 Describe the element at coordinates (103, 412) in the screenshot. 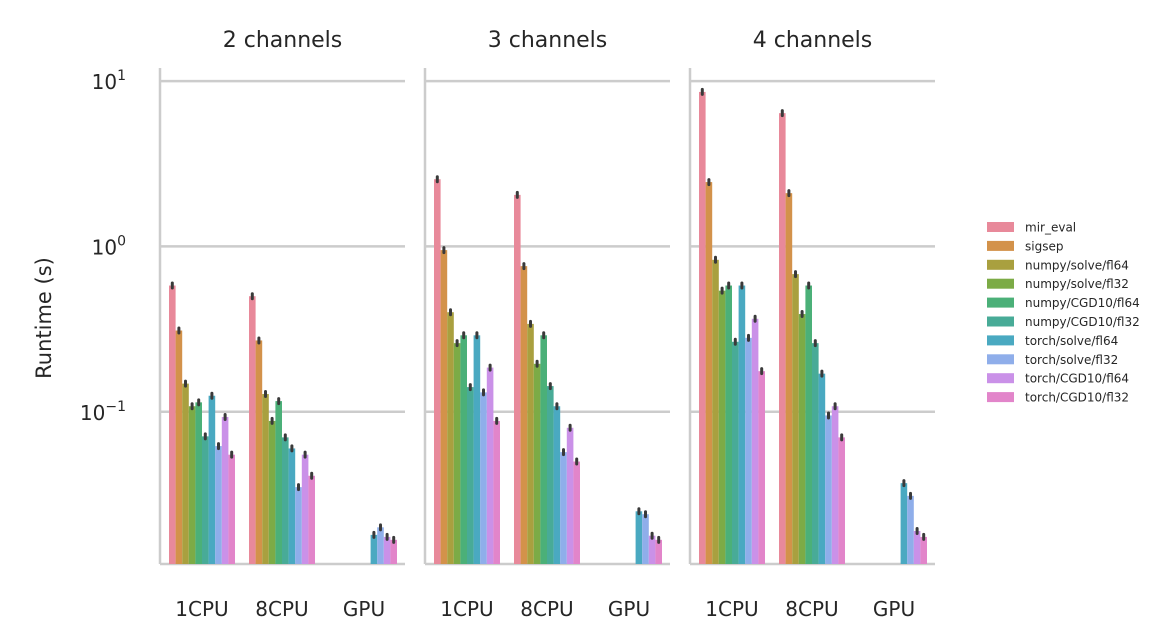

I see `y-tick-label: 10⁻¹` at that location.